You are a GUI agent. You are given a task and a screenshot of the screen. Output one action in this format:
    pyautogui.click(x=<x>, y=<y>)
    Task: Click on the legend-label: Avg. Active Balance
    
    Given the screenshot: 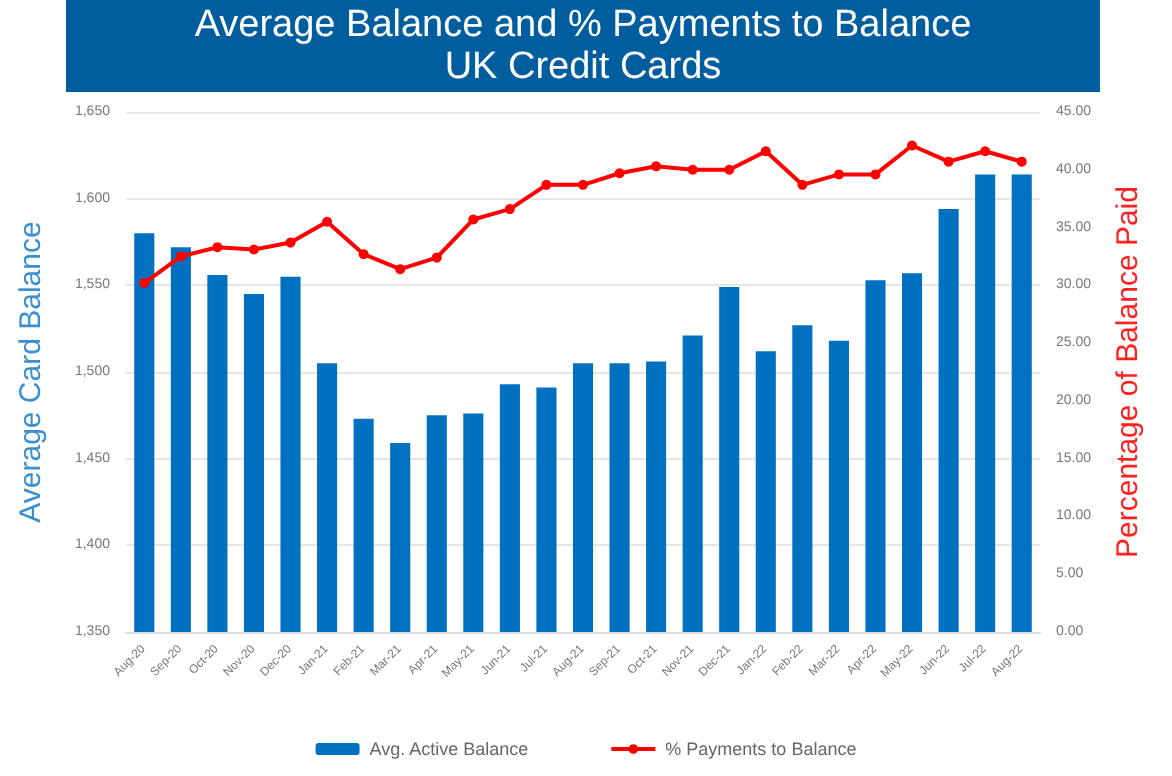 What is the action you would take?
    pyautogui.click(x=449, y=749)
    